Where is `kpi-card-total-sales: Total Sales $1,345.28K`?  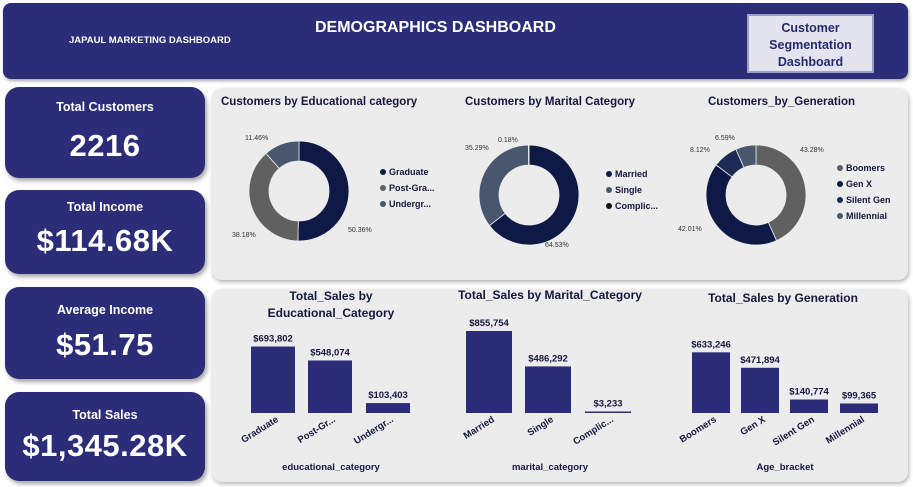 kpi-card-total-sales: Total Sales $1,345.28K is located at coordinates (105, 436).